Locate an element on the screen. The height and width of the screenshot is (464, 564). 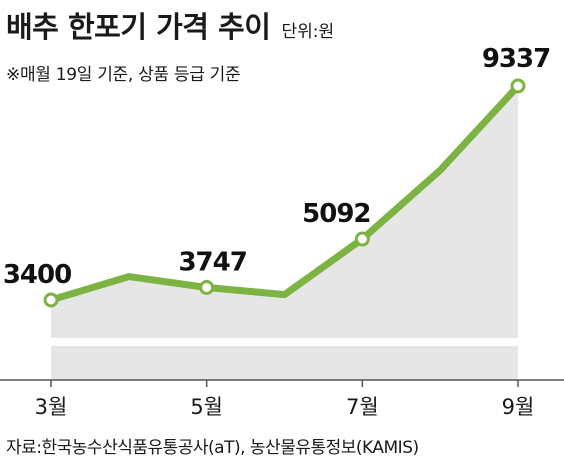
chart-title: 배추 한포기 가격 추이 is located at coordinates (138, 27).